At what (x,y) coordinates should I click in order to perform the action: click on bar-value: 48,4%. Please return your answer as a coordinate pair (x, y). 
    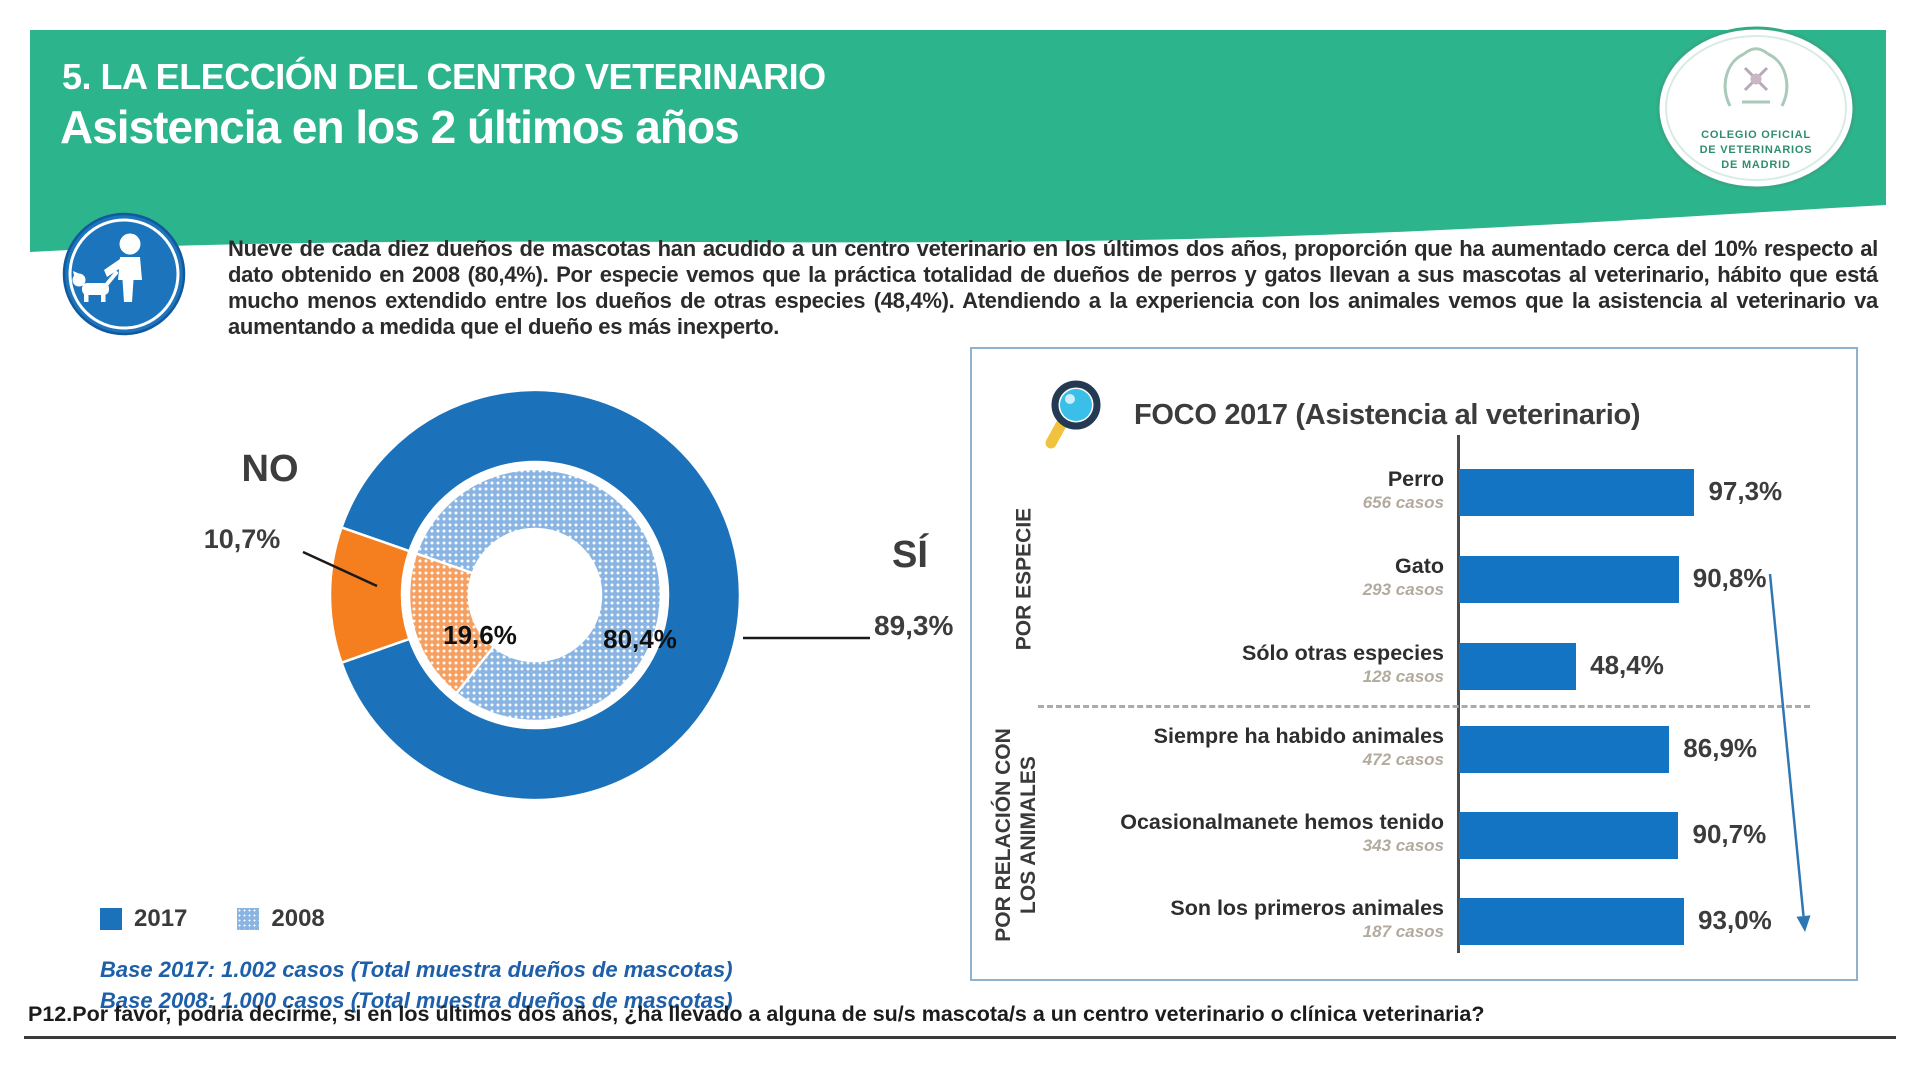
    Looking at the image, I should click on (1627, 665).